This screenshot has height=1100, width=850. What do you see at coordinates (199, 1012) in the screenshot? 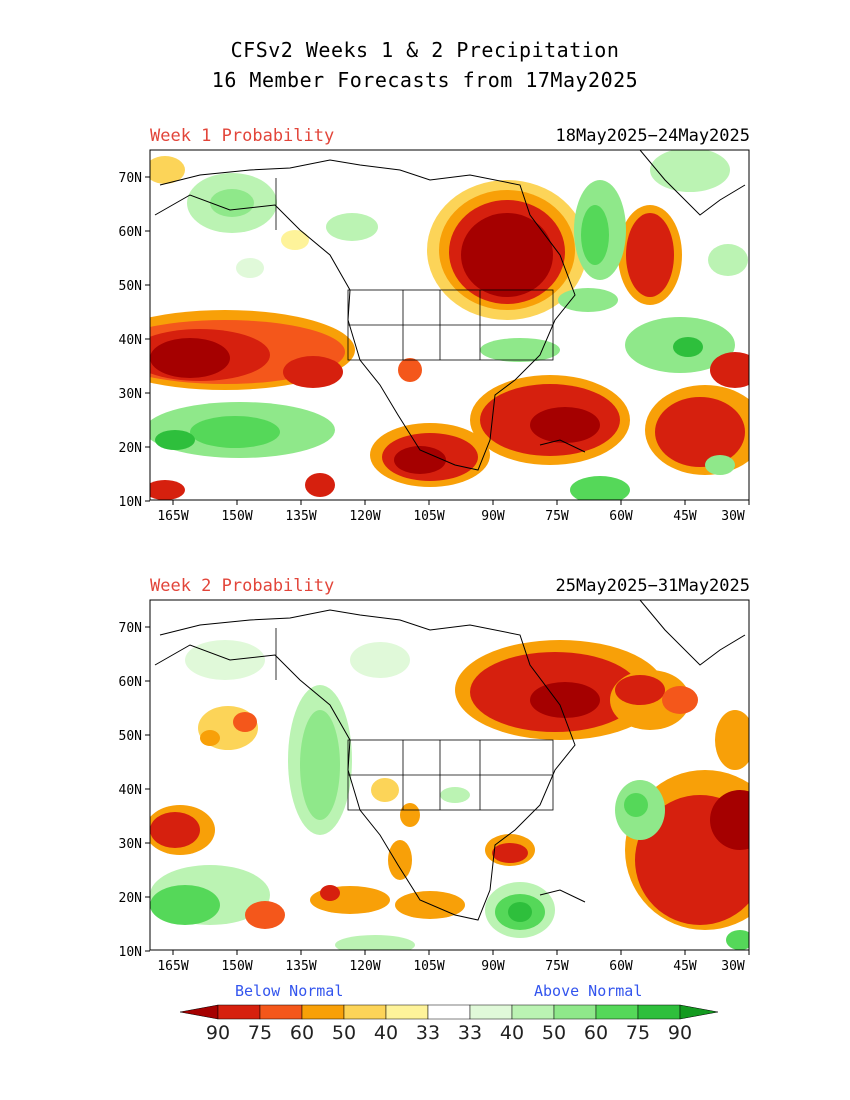
I see `colorbar-arrow-below` at bounding box center [199, 1012].